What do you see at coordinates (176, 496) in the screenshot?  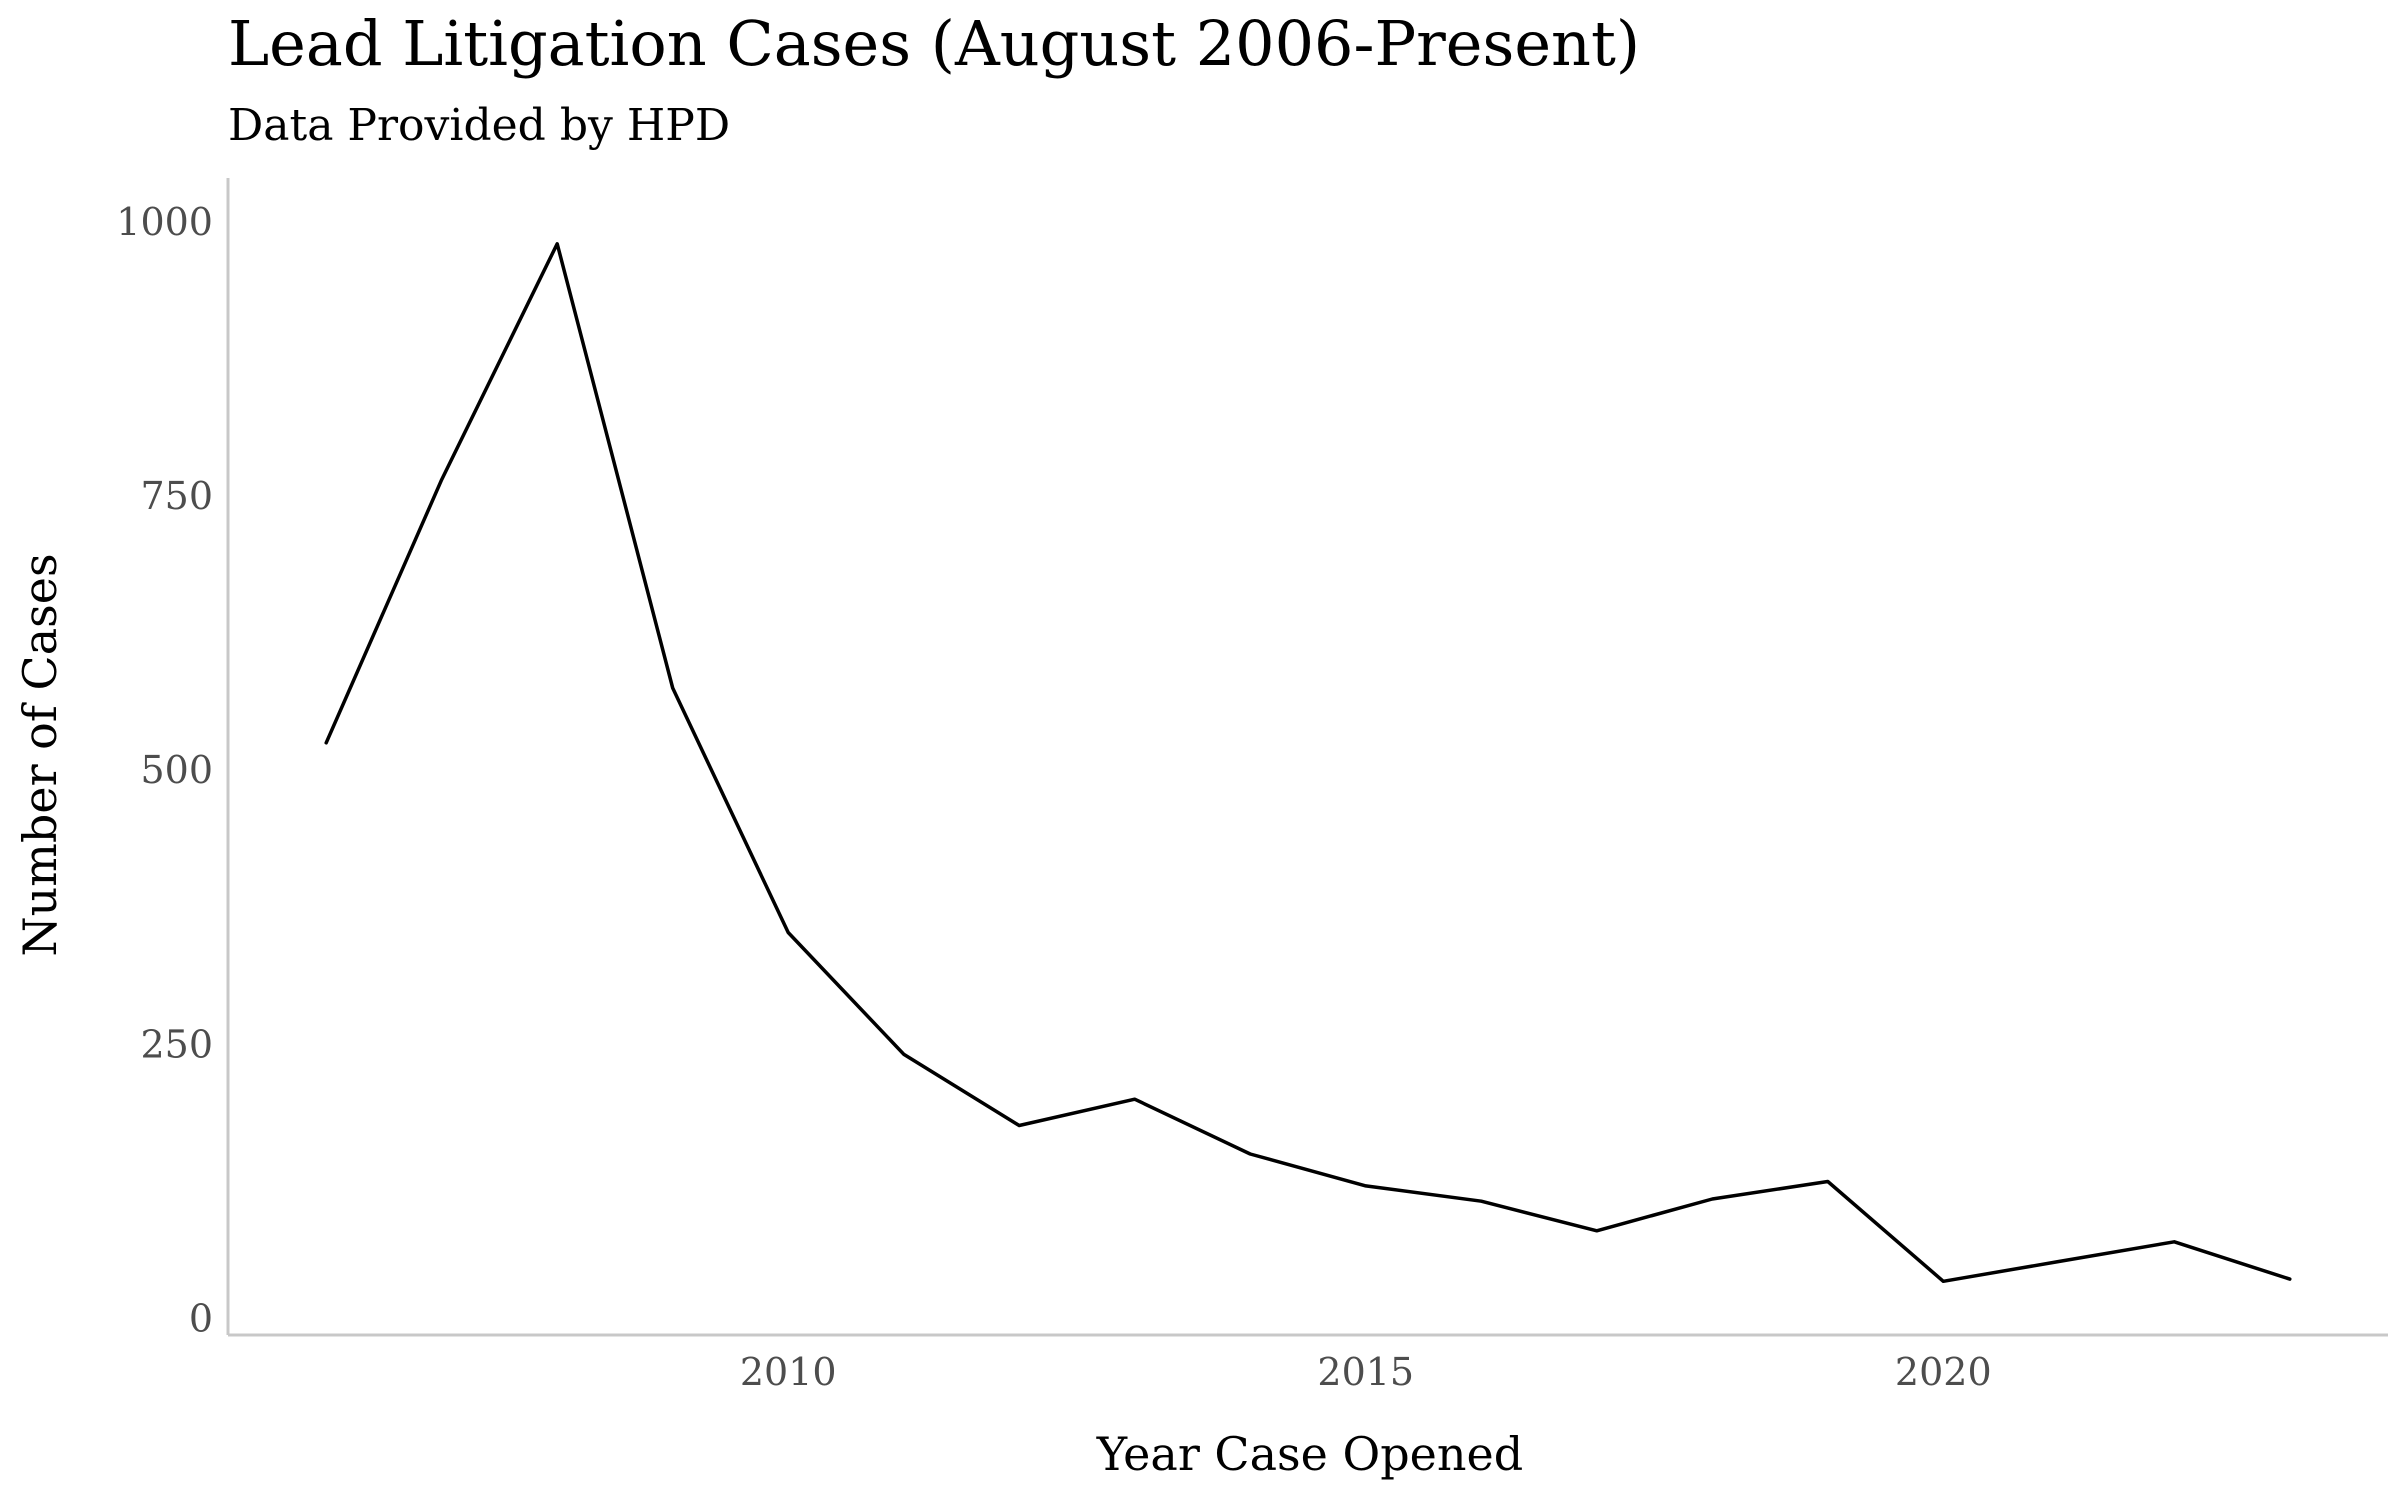 I see `y-tick-label: 750` at bounding box center [176, 496].